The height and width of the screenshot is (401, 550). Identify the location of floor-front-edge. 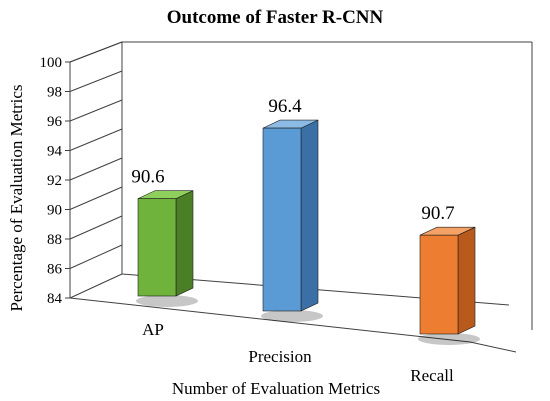
(270, 320).